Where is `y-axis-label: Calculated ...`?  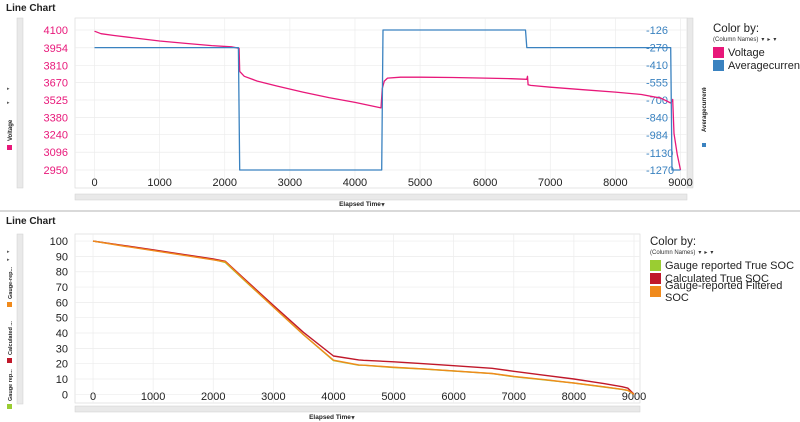 y-axis-label: Calculated ... is located at coordinates (11, 338).